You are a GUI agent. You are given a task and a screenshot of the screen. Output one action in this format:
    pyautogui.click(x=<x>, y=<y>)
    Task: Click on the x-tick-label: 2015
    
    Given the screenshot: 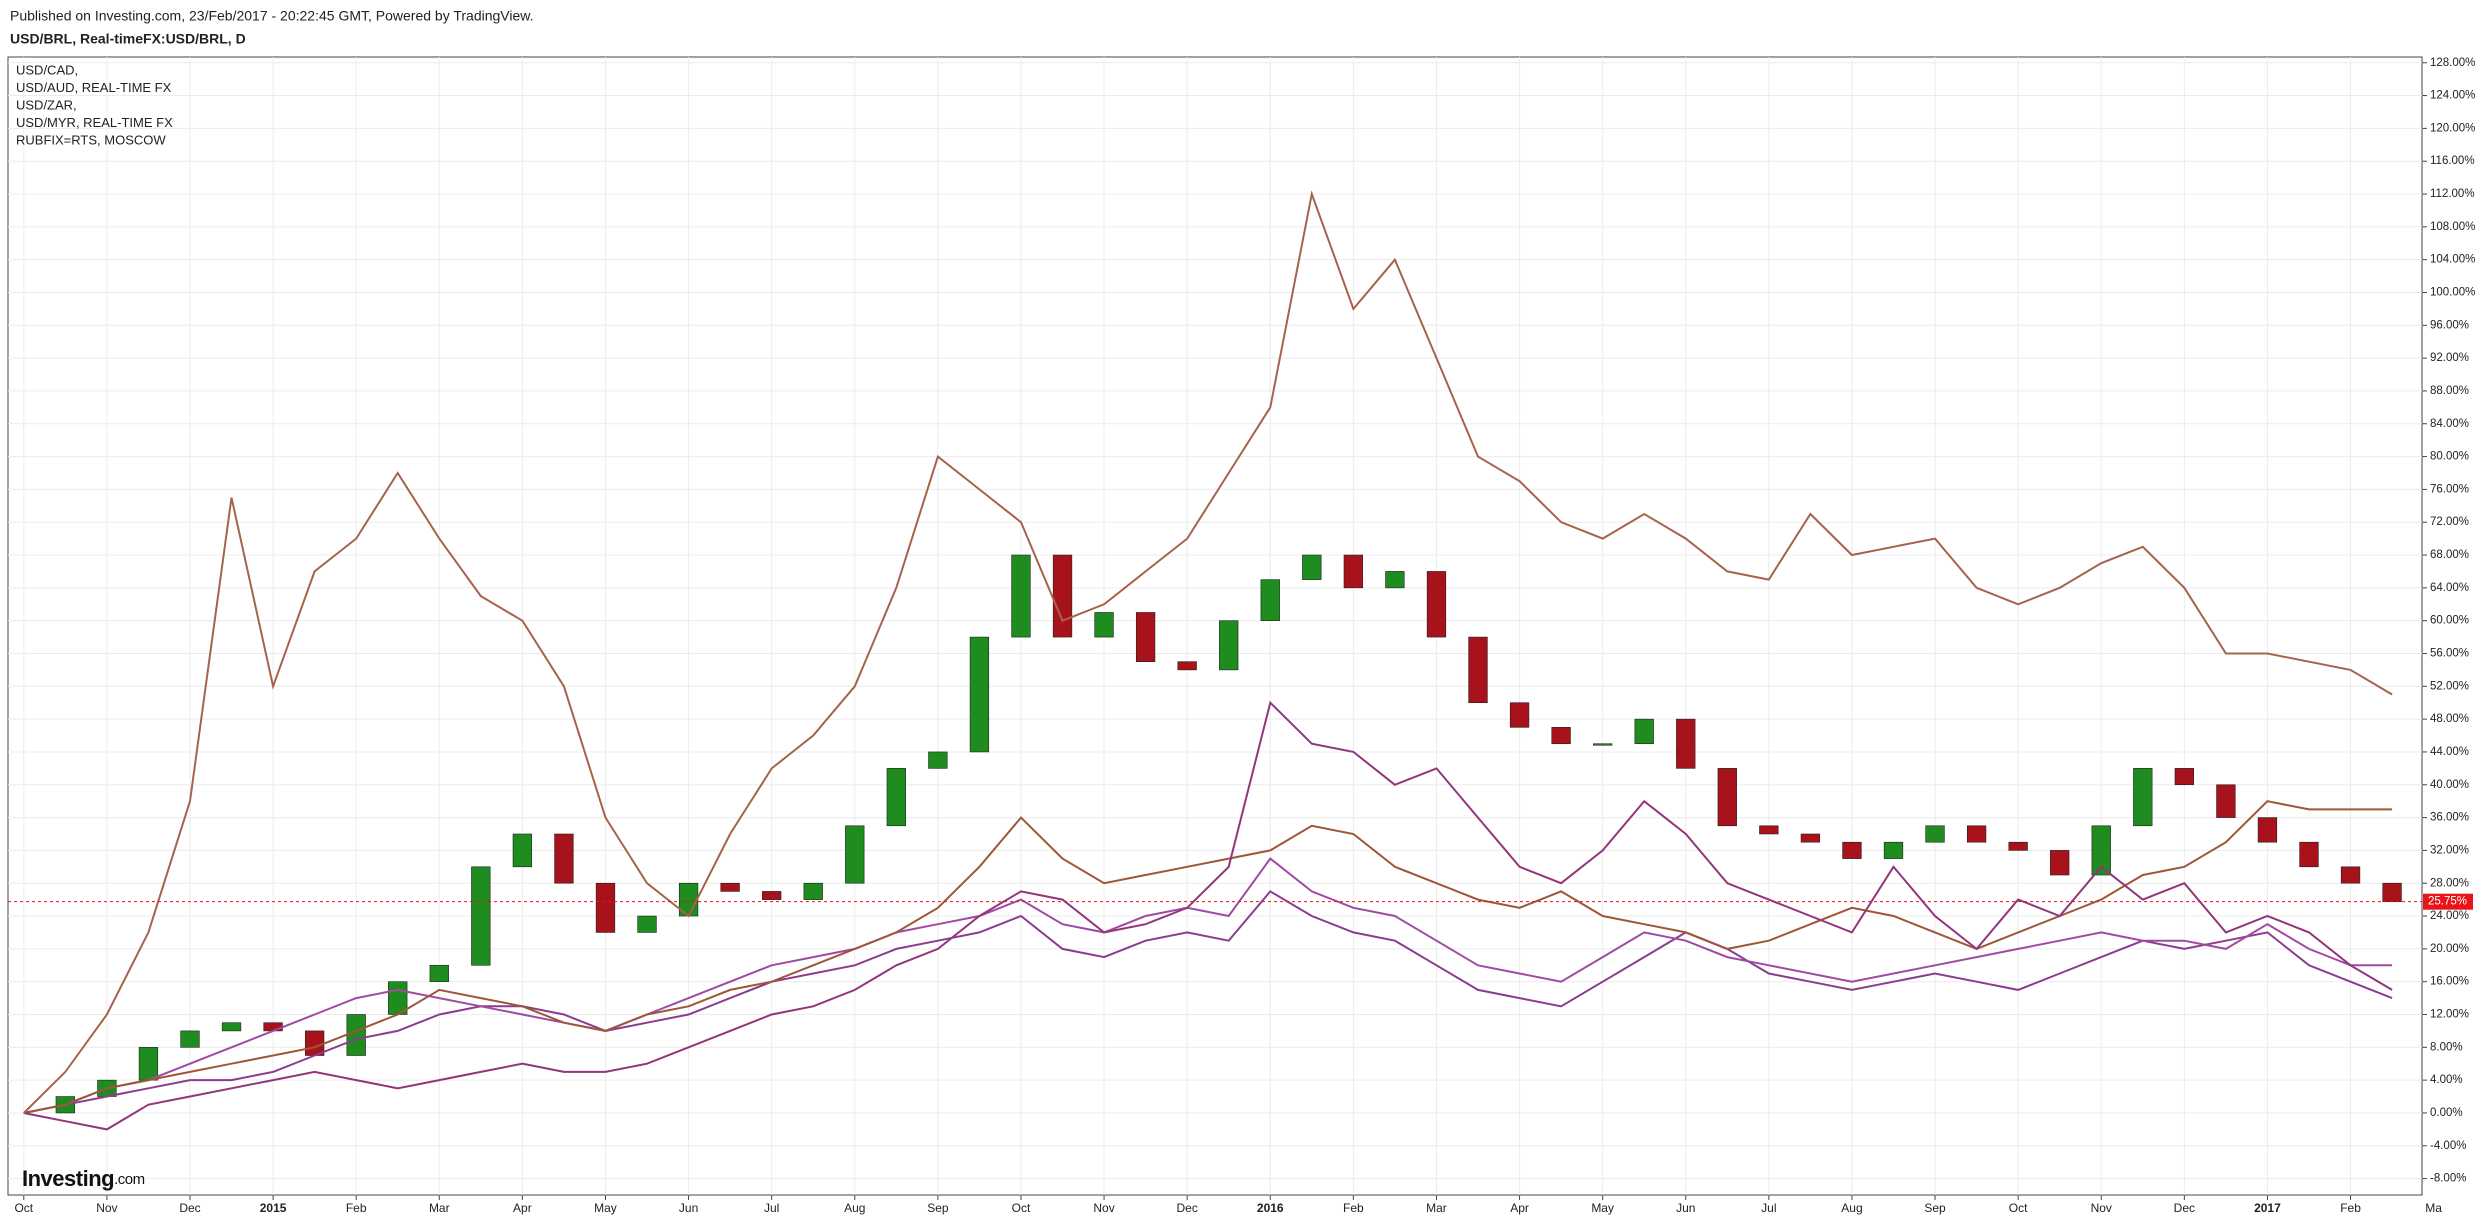 What is the action you would take?
    pyautogui.click(x=273, y=1208)
    